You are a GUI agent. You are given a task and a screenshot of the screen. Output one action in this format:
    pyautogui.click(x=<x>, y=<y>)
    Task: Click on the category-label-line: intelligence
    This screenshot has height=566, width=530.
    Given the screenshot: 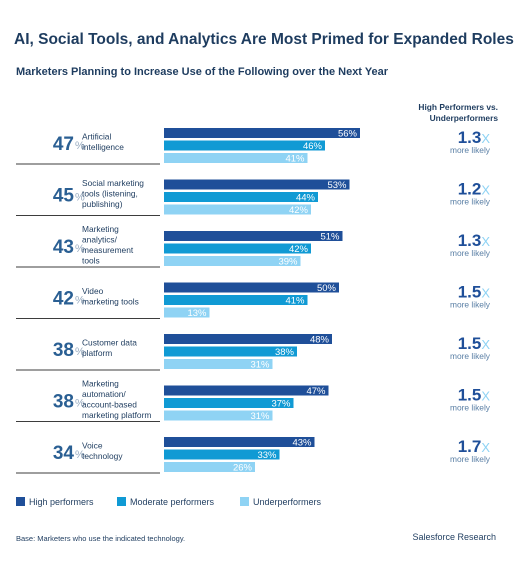 What is the action you would take?
    pyautogui.click(x=103, y=147)
    